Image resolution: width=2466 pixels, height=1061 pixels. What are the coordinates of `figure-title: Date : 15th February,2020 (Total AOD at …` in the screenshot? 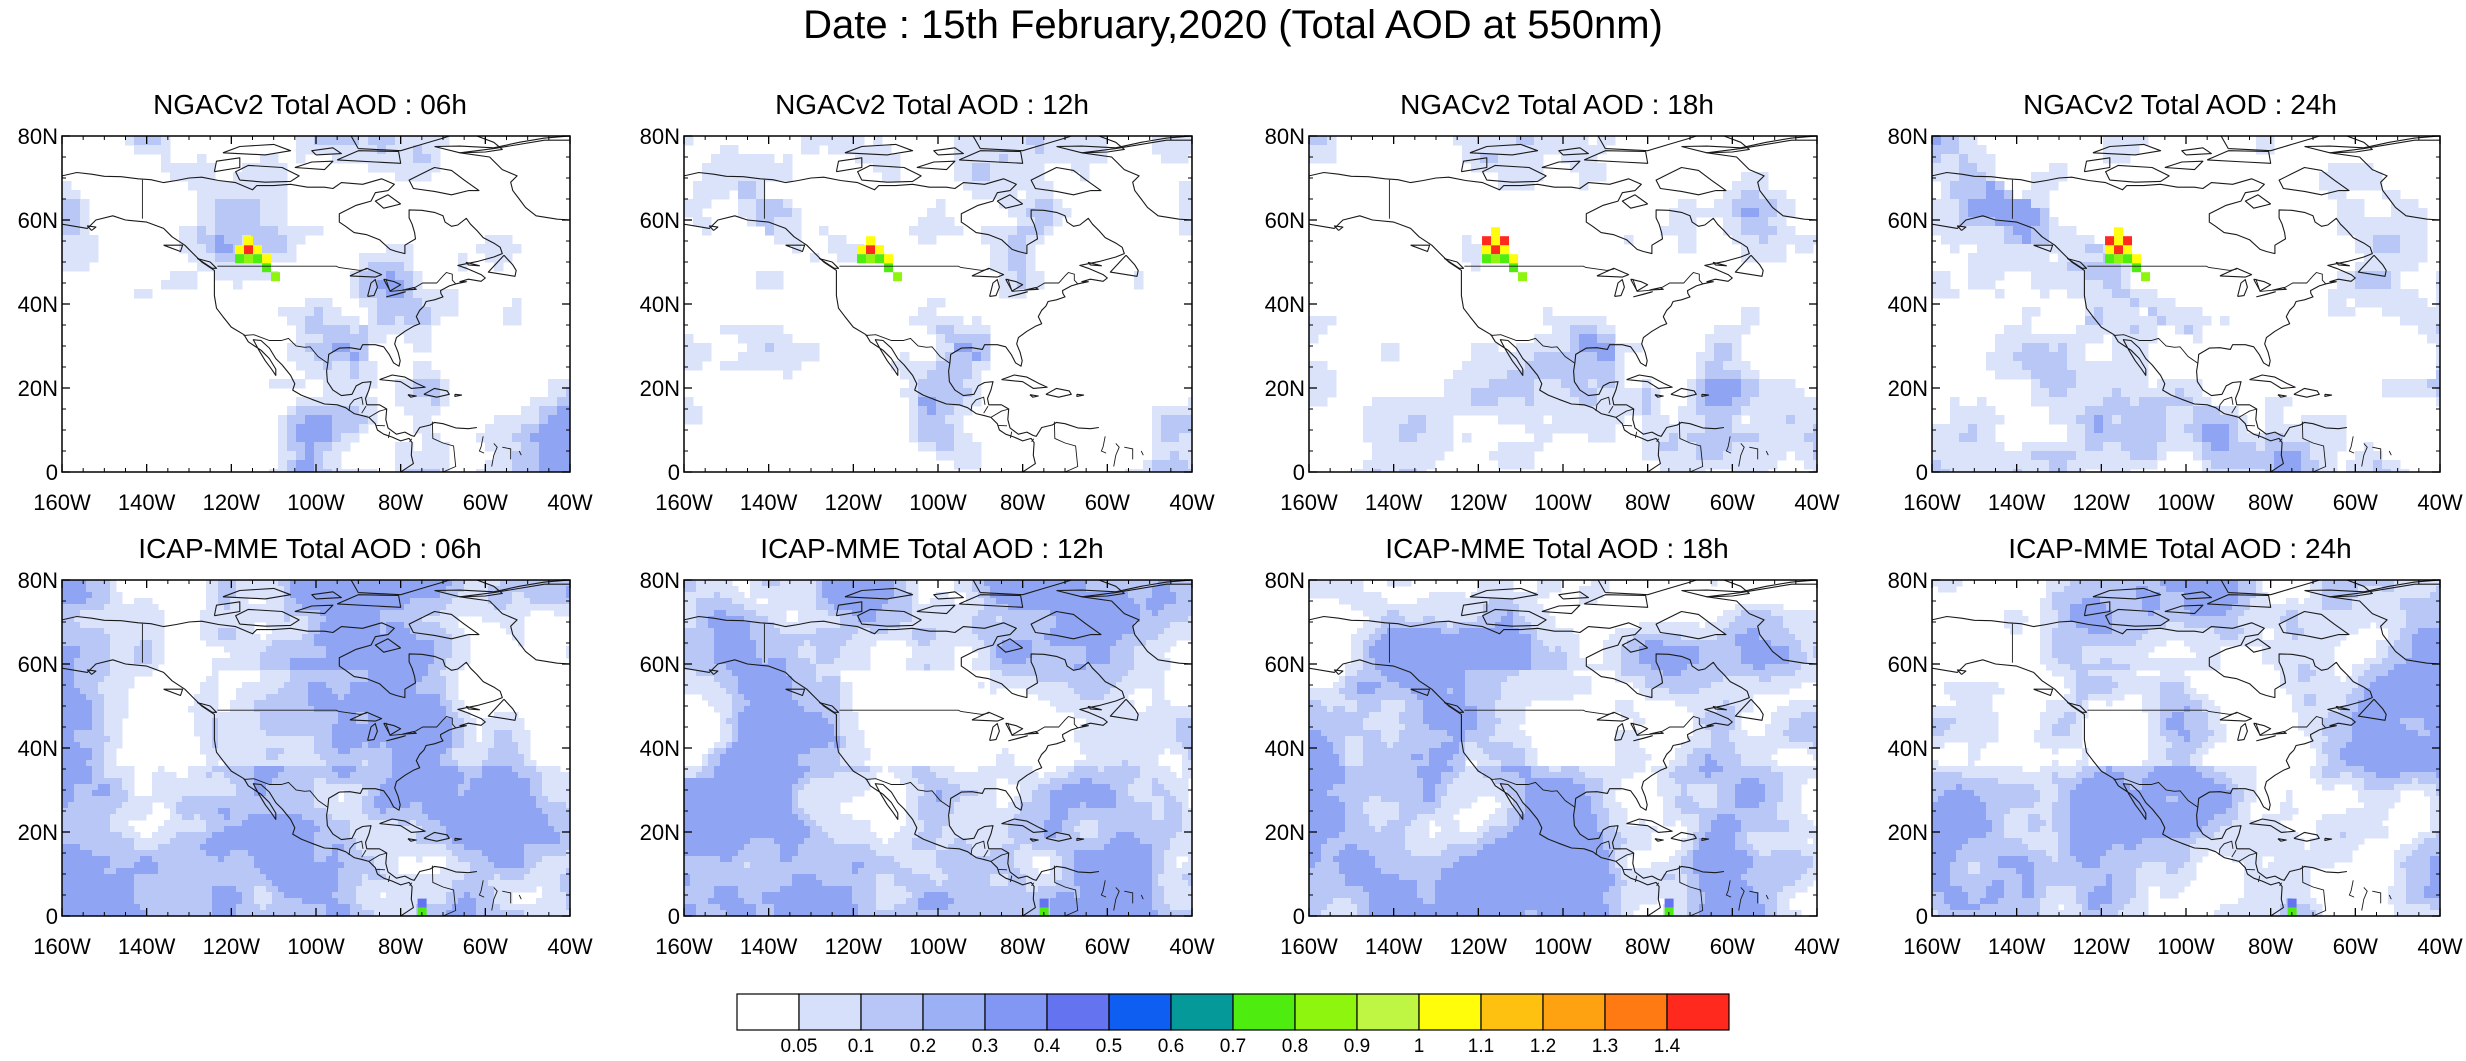 It's located at (1233, 25).